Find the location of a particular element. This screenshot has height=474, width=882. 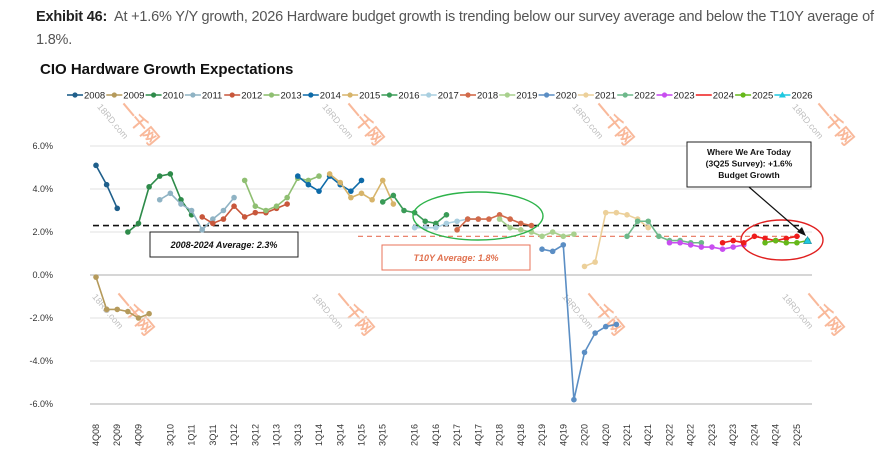

x-tick-label: 1Q15 is located at coordinates (362, 435).